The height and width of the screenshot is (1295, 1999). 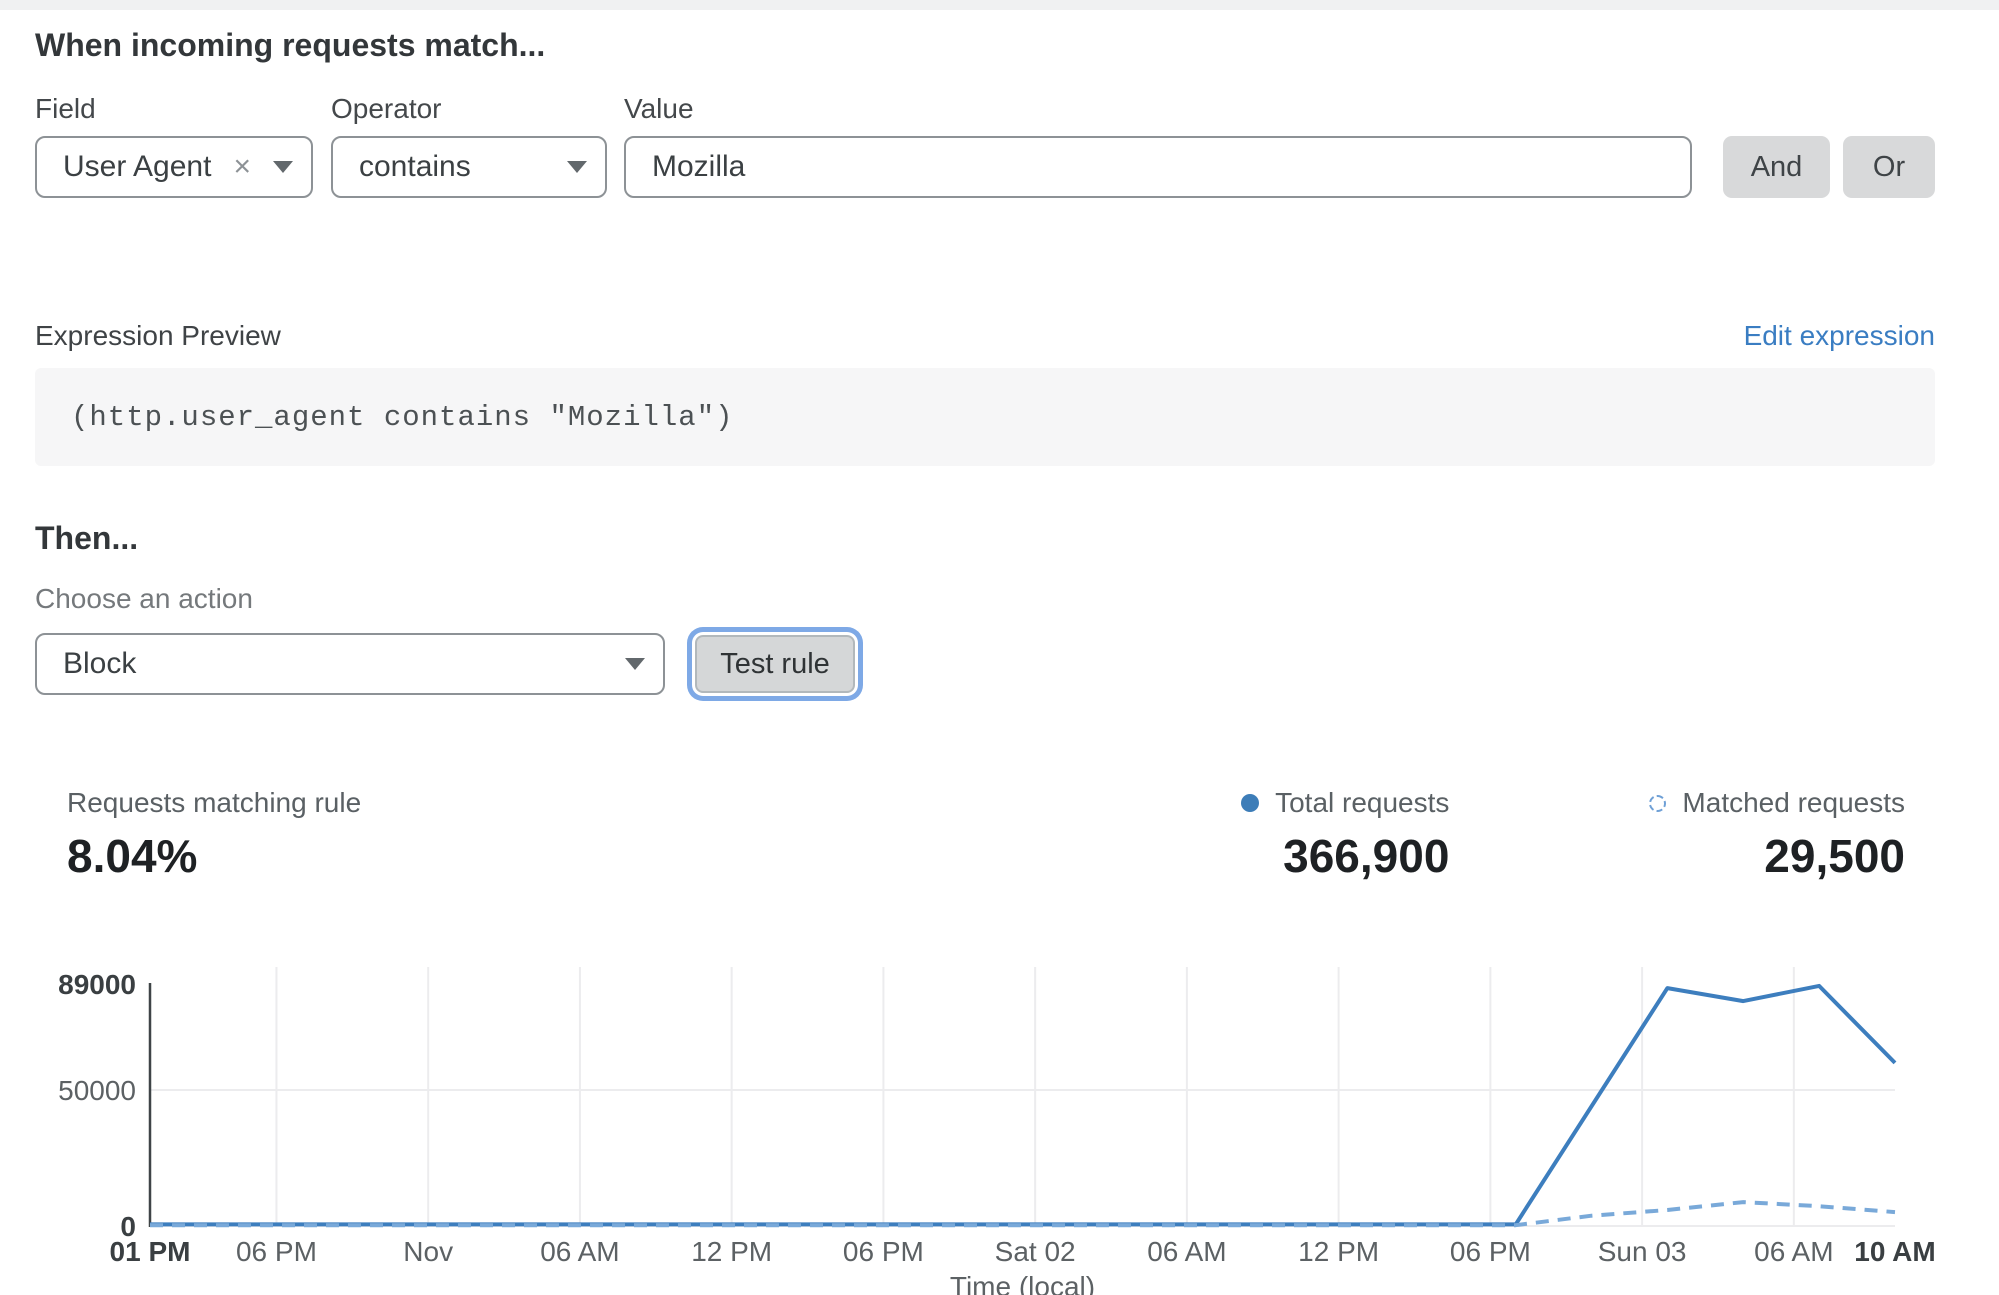 I want to click on svg-text: Nov, so click(x=428, y=1251).